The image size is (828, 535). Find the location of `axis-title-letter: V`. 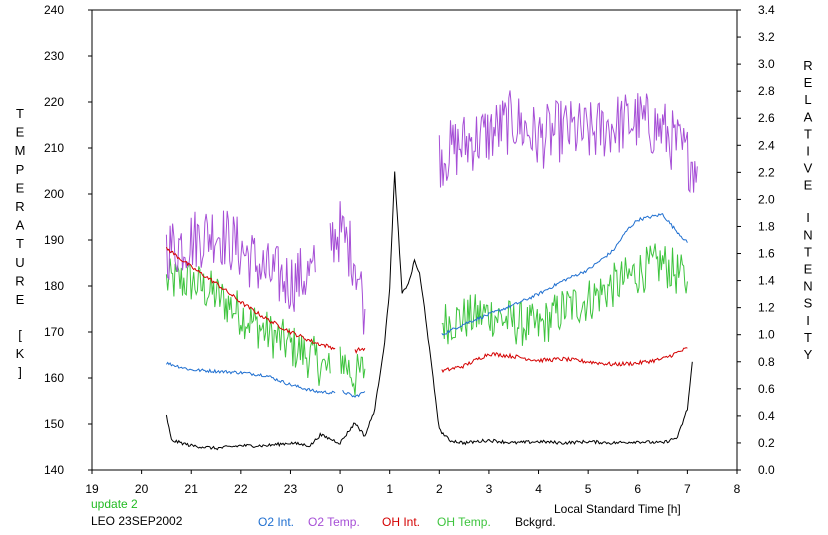

axis-title-letter: V is located at coordinates (808, 168).